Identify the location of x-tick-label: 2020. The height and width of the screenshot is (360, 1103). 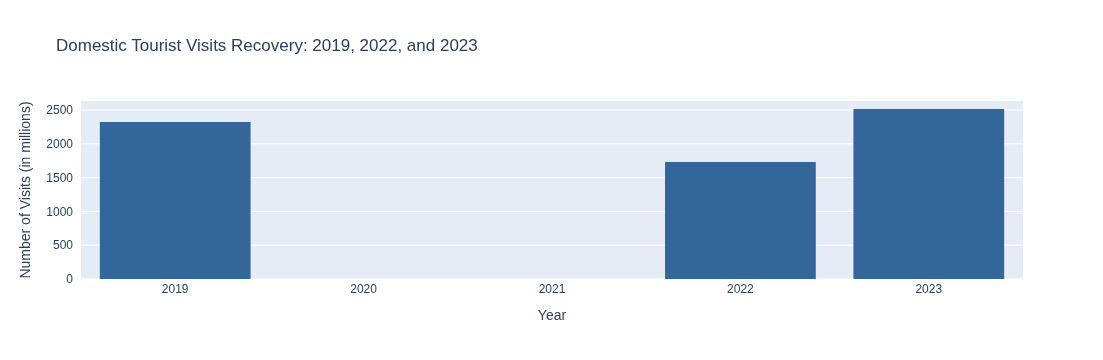
(364, 289).